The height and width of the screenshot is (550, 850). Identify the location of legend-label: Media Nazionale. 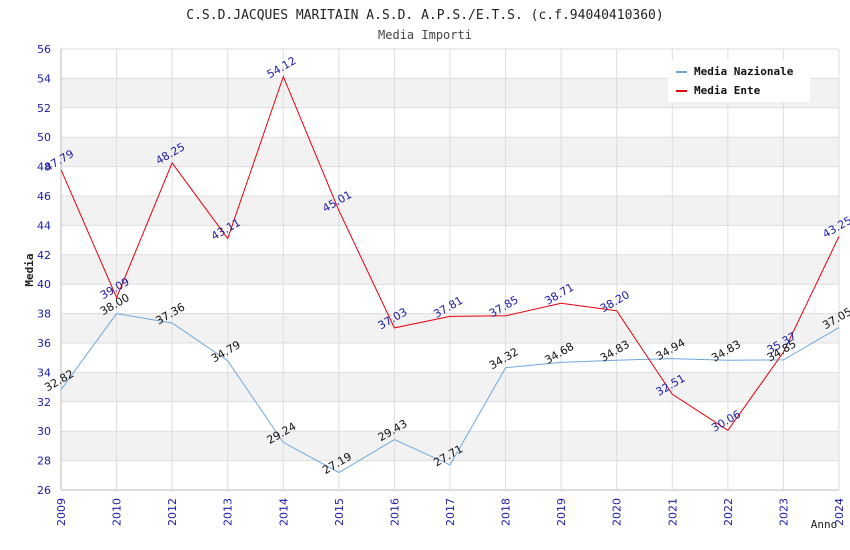
(744, 71).